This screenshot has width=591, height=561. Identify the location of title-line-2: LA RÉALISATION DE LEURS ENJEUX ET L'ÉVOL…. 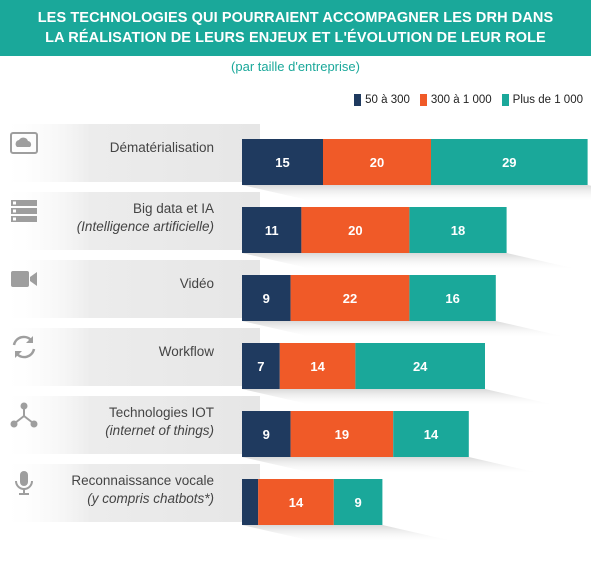
(295, 38).